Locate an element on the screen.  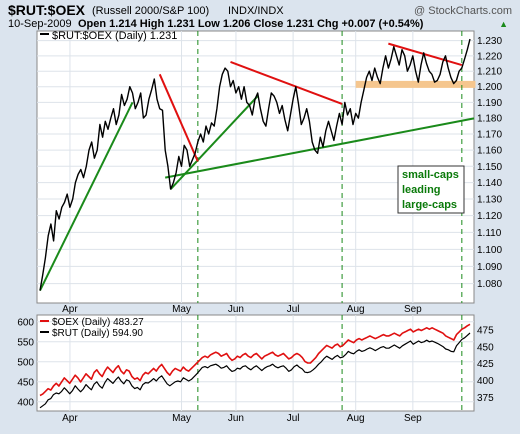
annotation-box is located at coordinates (431, 189).